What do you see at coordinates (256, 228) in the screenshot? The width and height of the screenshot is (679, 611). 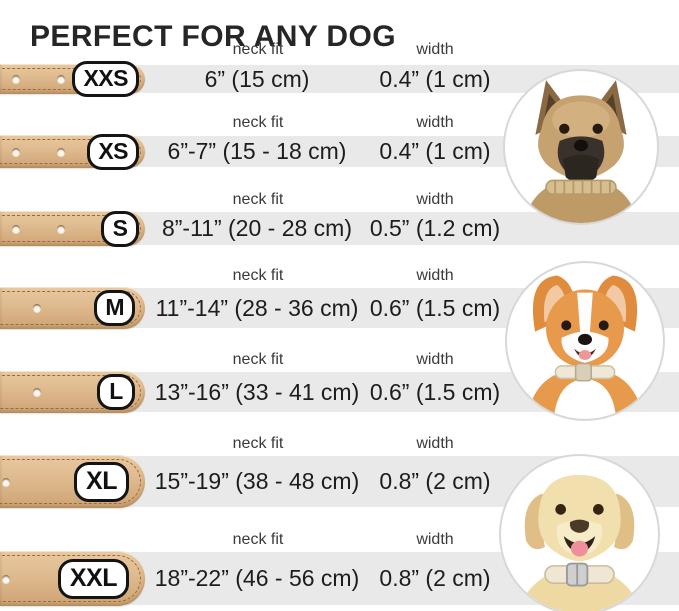 I see `neck-fit-value: 8”-11” (20 - 28 cm)` at bounding box center [256, 228].